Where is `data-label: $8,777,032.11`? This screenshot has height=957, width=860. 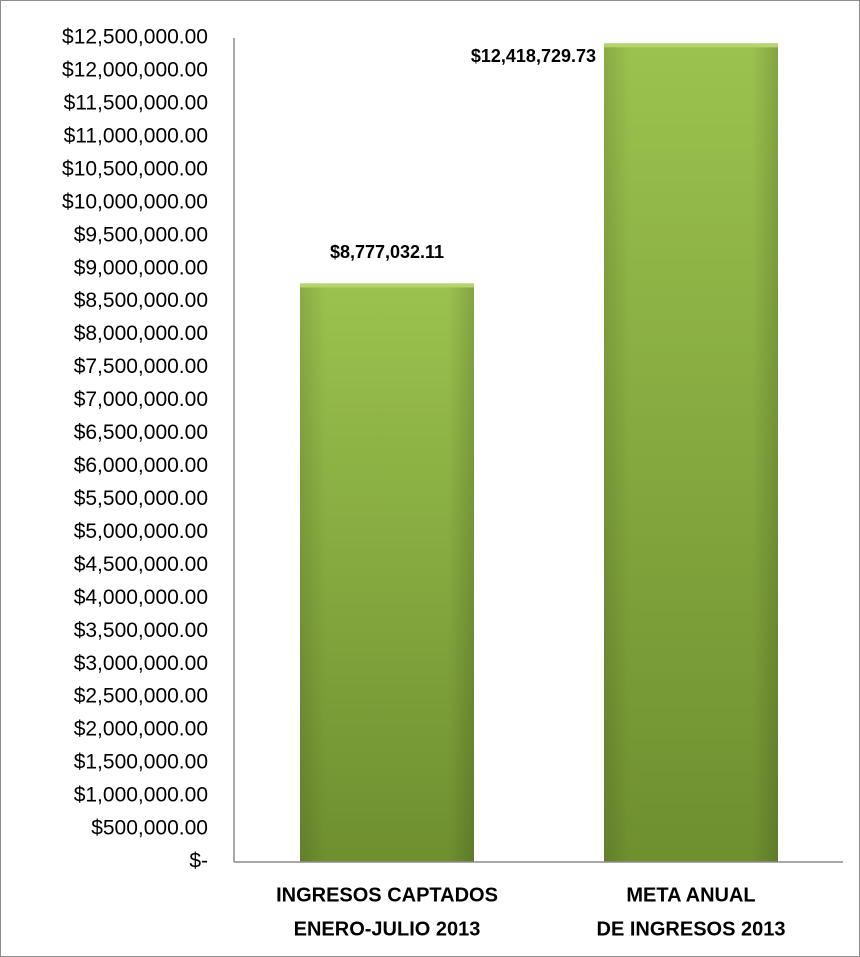 data-label: $8,777,032.11 is located at coordinates (387, 252).